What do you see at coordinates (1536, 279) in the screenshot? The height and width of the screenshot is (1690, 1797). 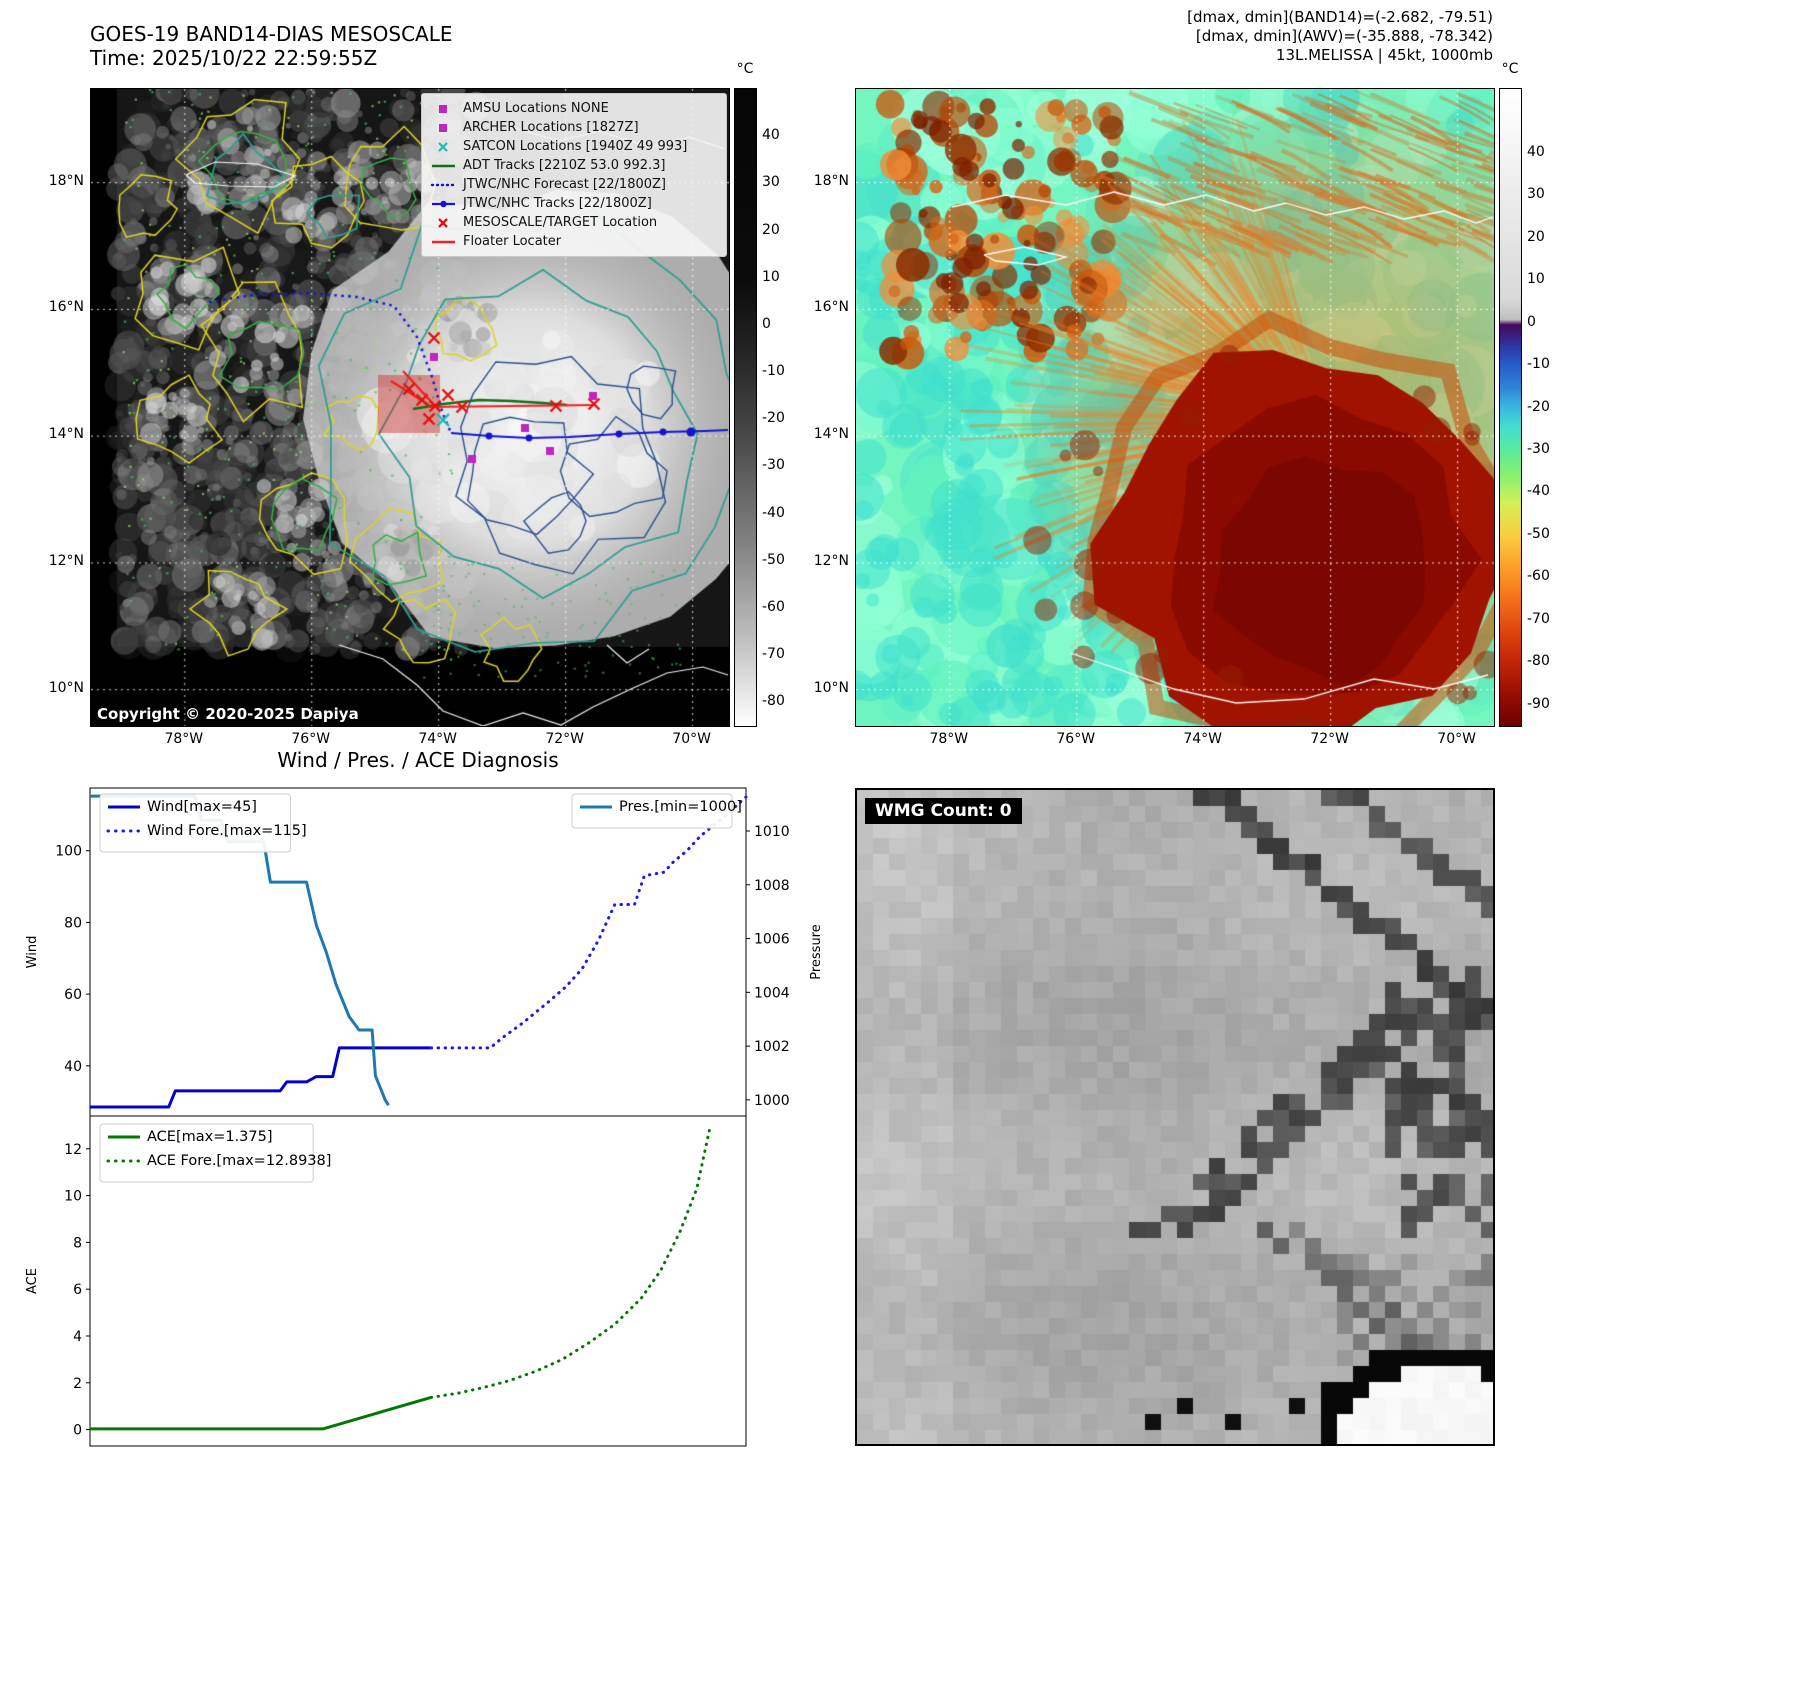 I see `colorbar-tick-label: 10` at bounding box center [1536, 279].